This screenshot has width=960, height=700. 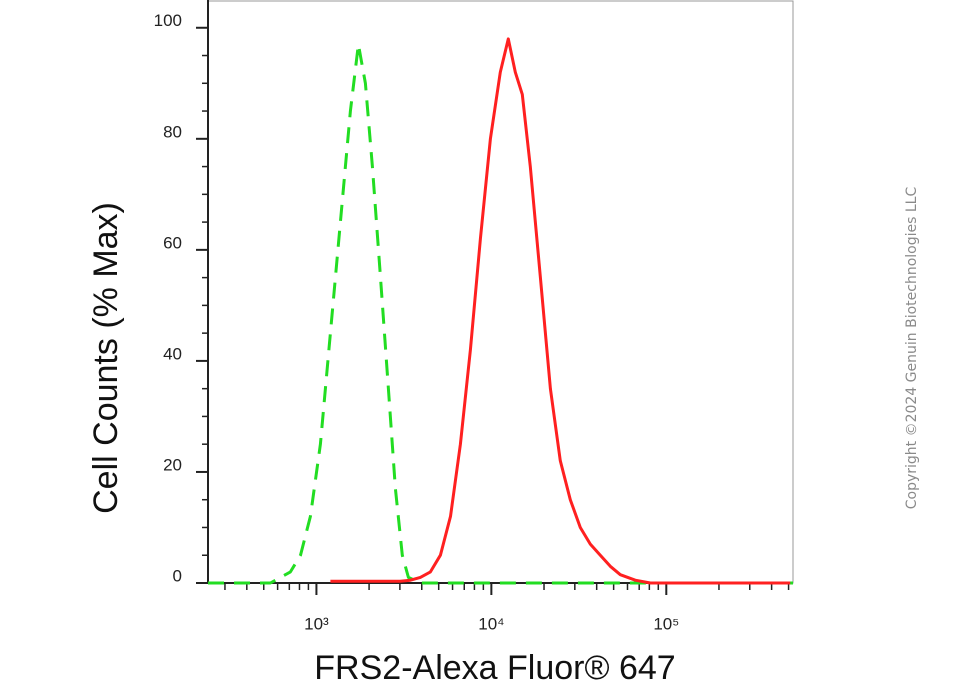 What do you see at coordinates (172, 131) in the screenshot?
I see `y-tick-label: 80` at bounding box center [172, 131].